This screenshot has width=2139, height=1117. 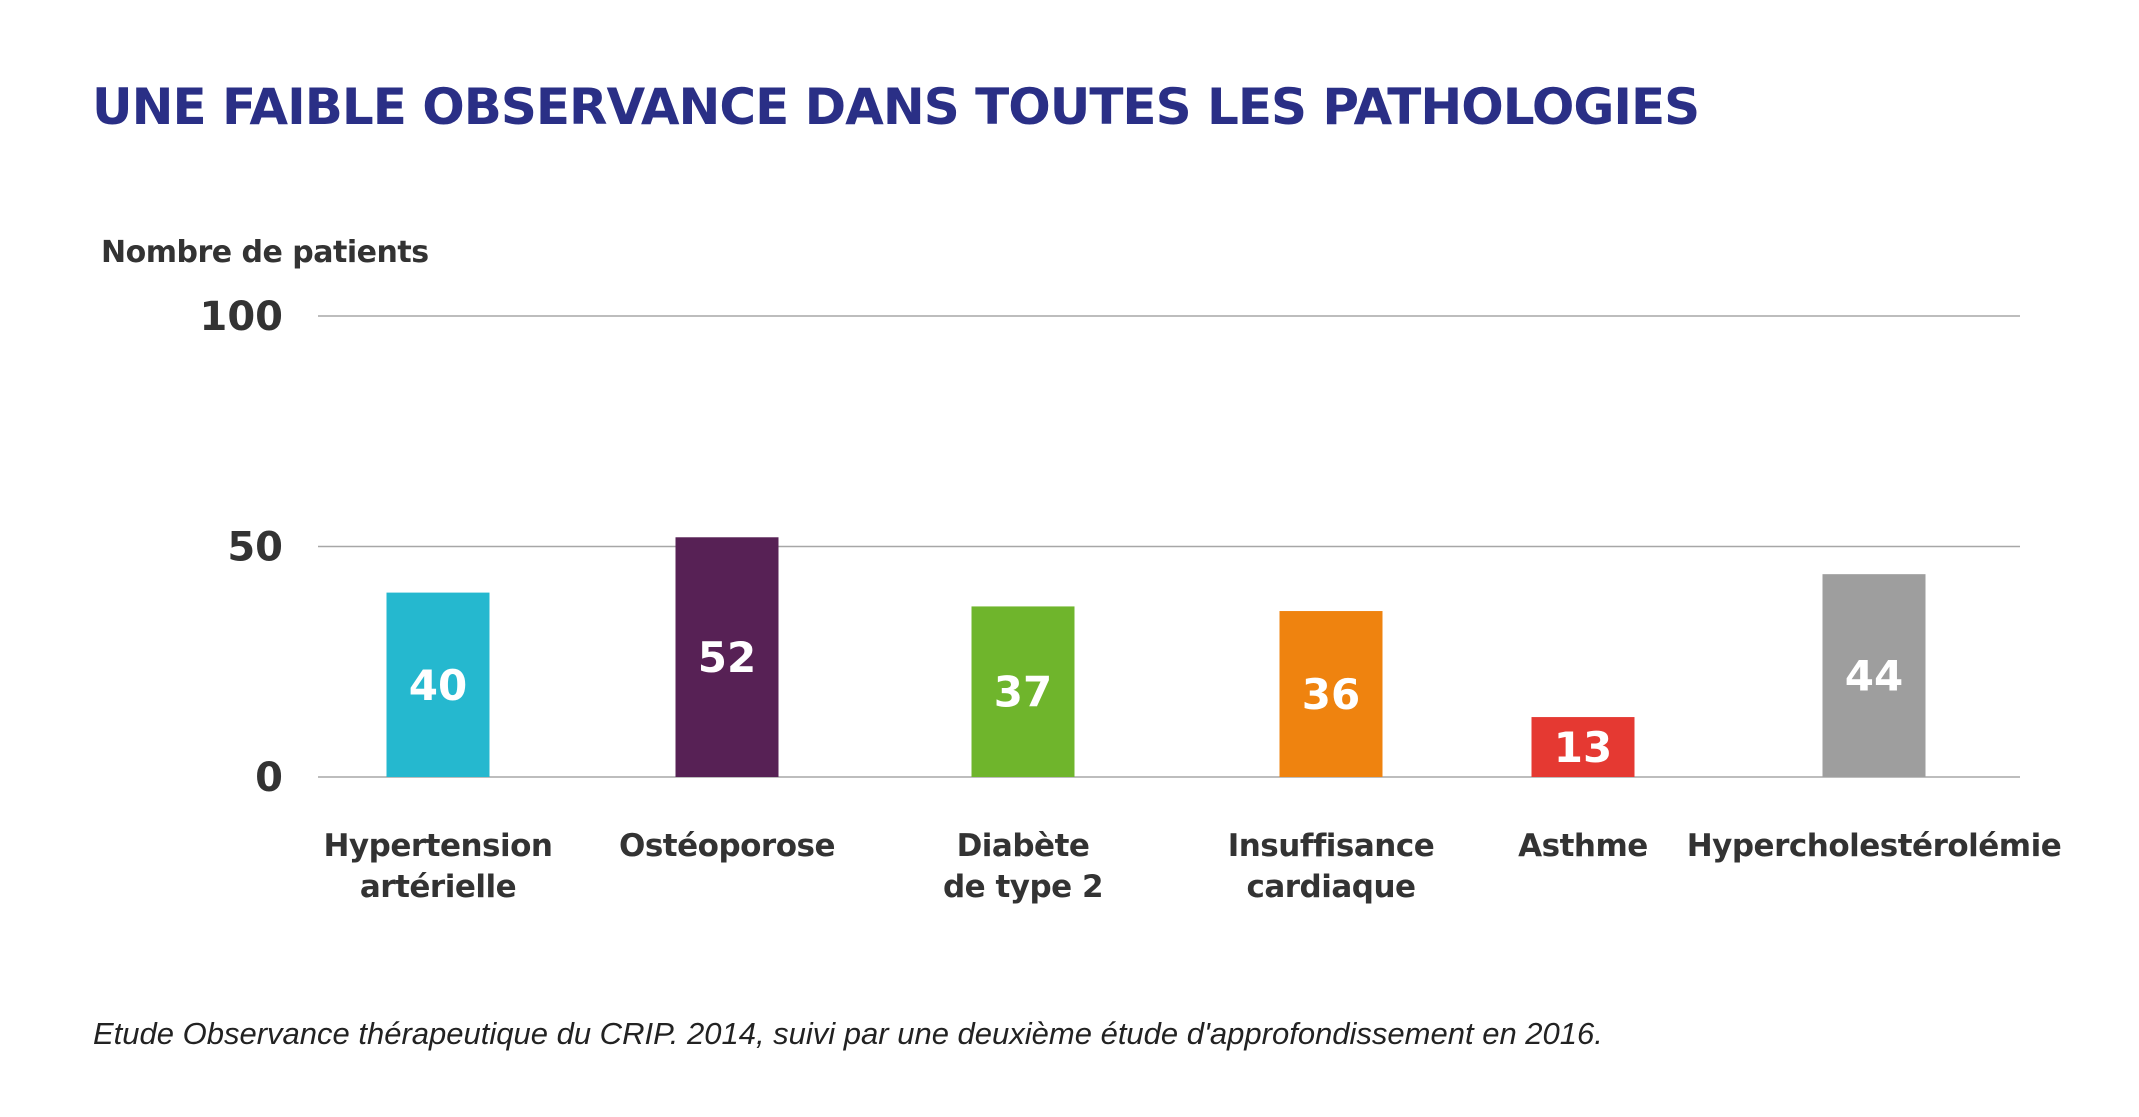 What do you see at coordinates (1023, 866) in the screenshot?
I see `x-tick-label: Diabète de type 2` at bounding box center [1023, 866].